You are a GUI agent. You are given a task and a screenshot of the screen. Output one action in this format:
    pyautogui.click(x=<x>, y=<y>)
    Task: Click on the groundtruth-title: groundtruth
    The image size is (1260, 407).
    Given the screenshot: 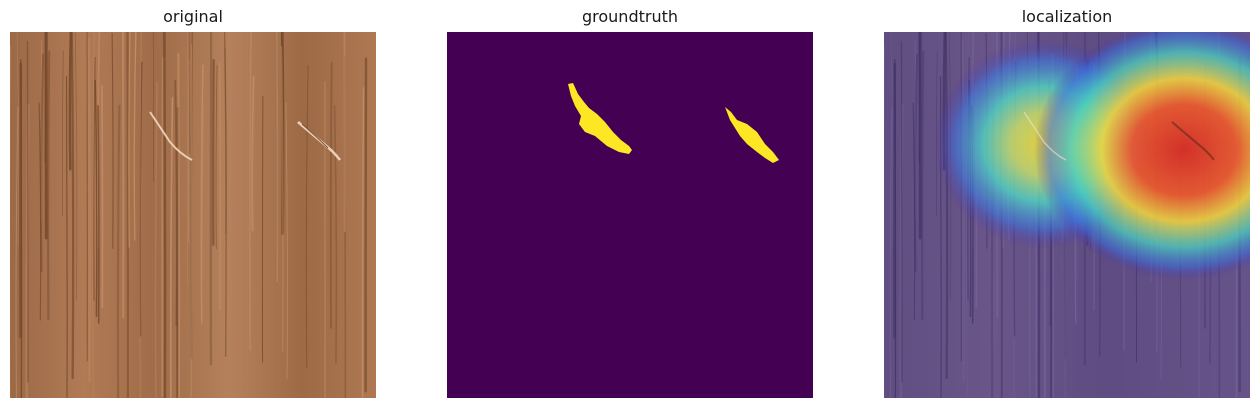 What is the action you would take?
    pyautogui.click(x=629, y=16)
    